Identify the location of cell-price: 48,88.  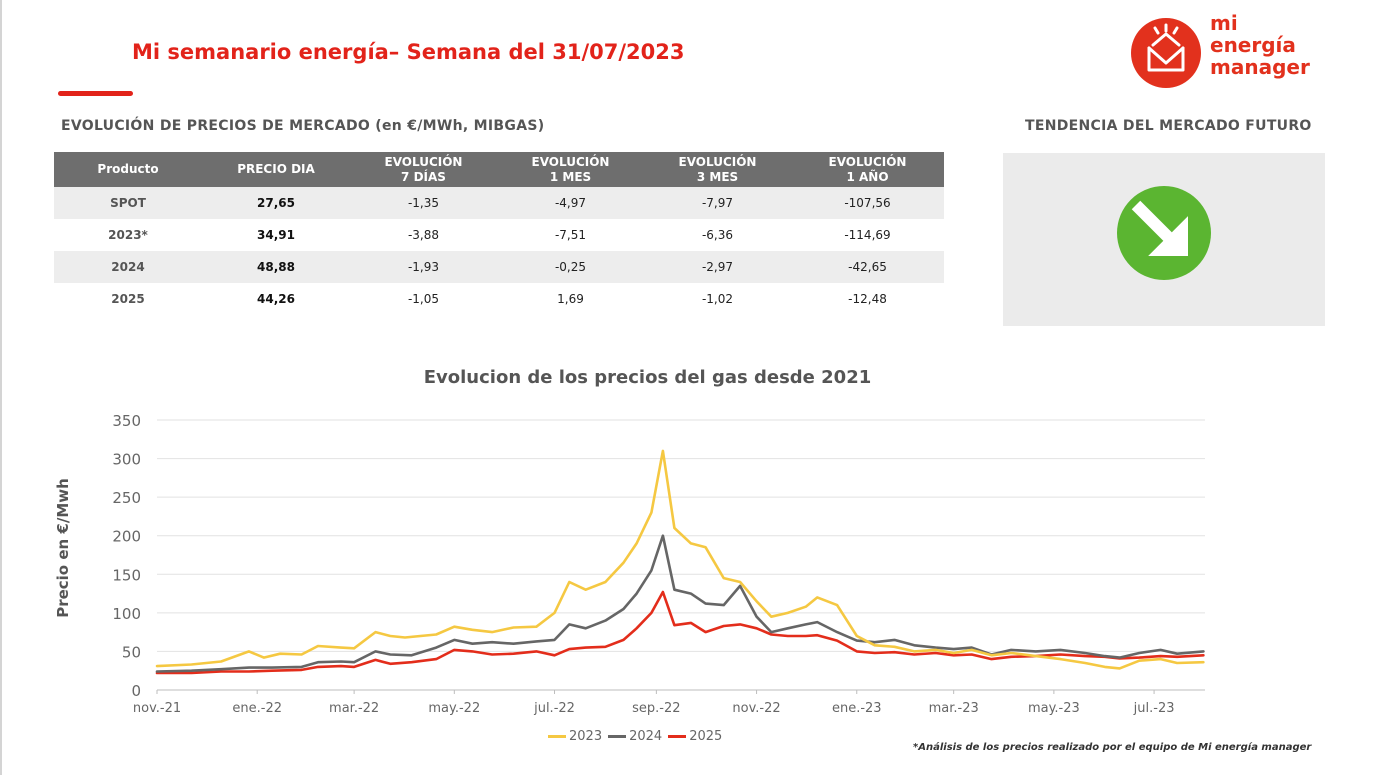
(276, 267).